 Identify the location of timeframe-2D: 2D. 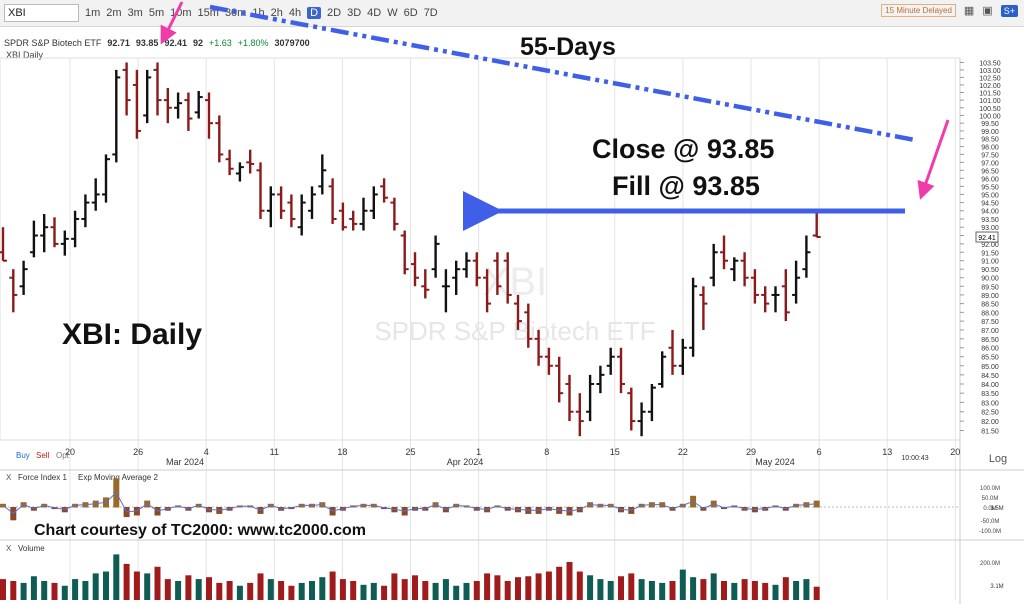
(334, 13).